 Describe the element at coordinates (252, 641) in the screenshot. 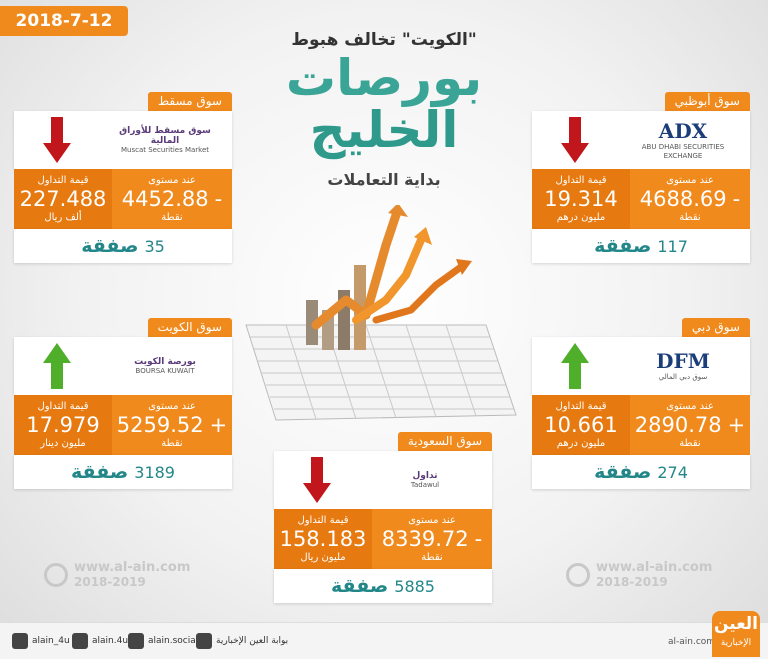

I see `social-handle: بوابة العين الإخبارية` at that location.